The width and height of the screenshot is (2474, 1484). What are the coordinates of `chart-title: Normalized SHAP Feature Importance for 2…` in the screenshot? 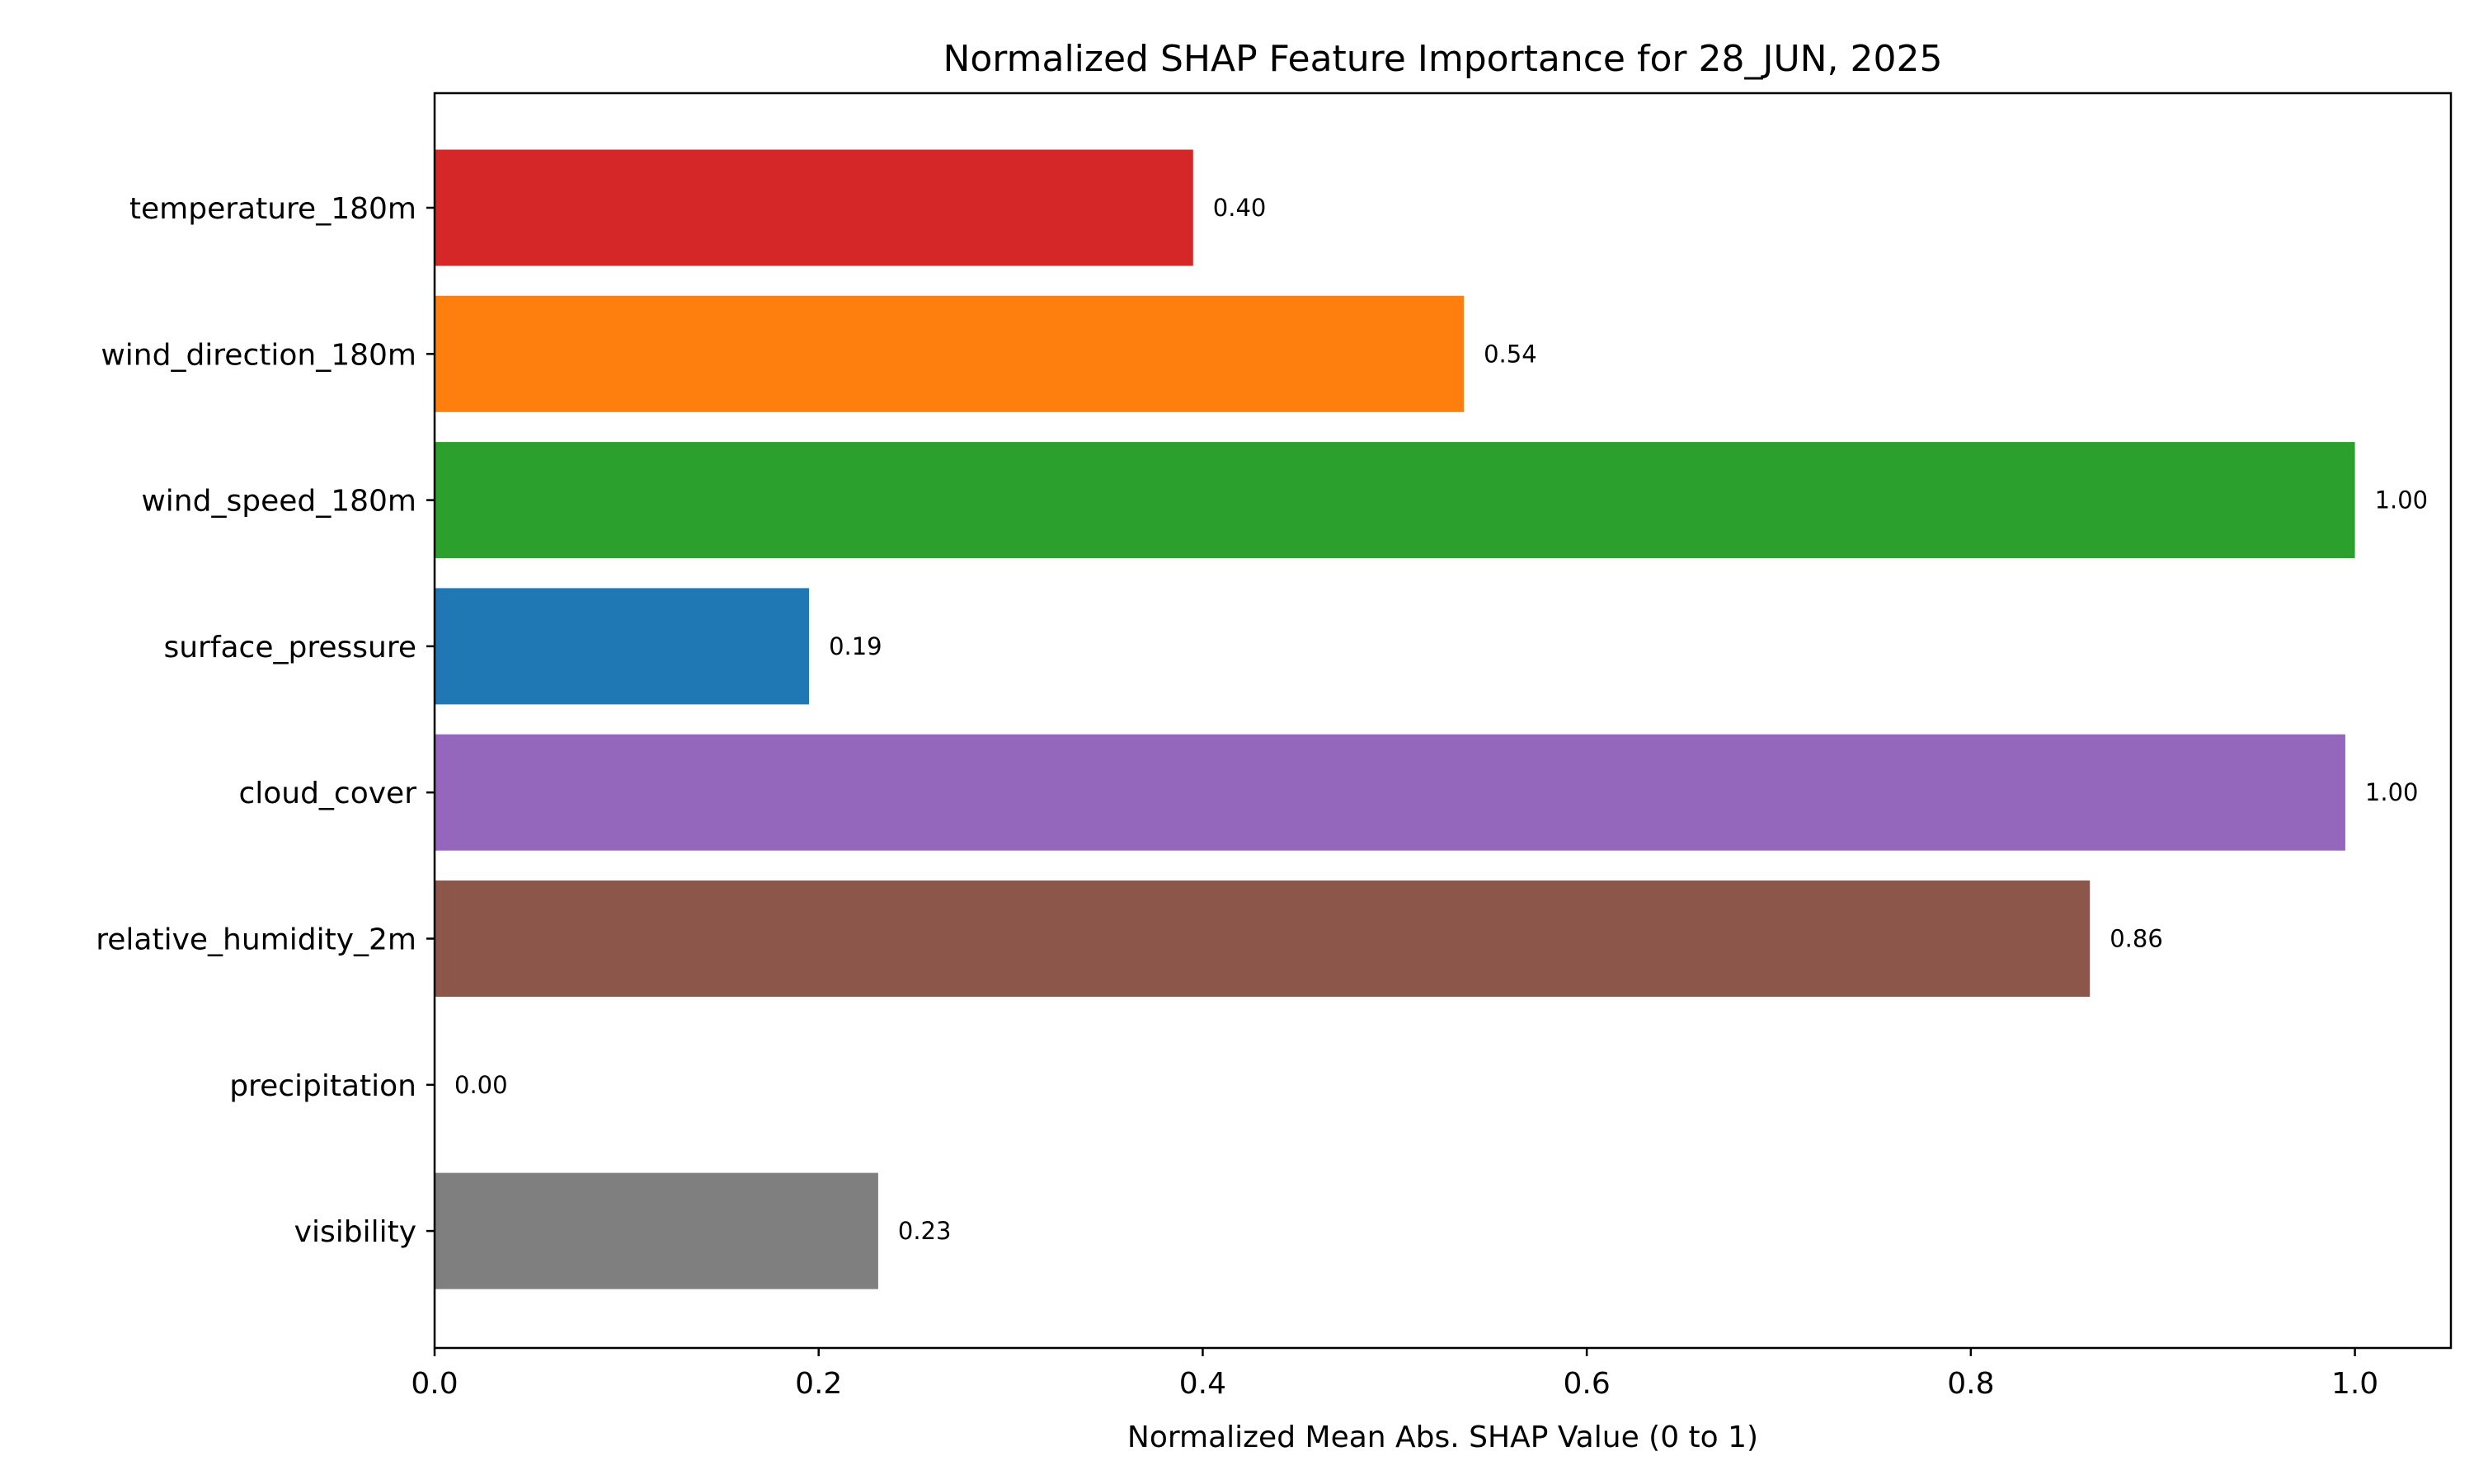 It's located at (1442, 59).